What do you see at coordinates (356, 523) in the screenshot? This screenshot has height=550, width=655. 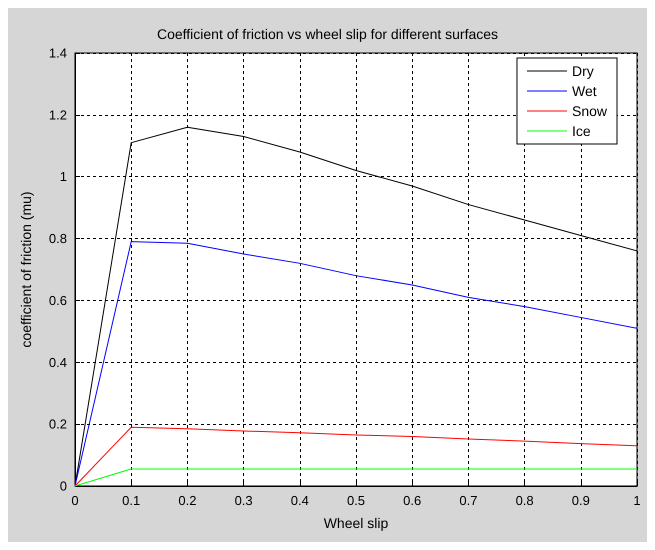 I see `x-axis-title: Wheel slip` at bounding box center [356, 523].